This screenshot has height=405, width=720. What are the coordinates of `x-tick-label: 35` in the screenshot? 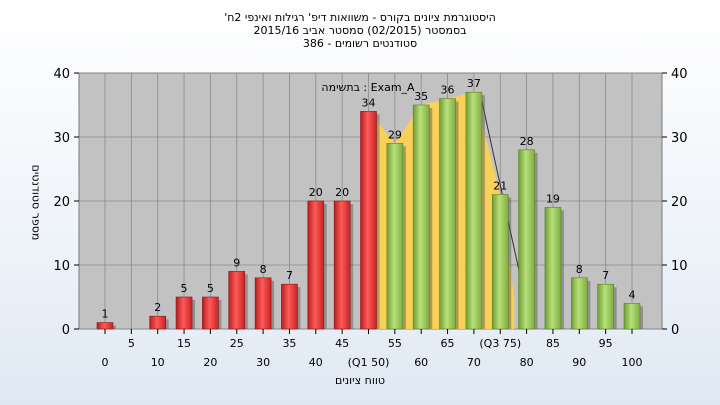 It's located at (289, 343).